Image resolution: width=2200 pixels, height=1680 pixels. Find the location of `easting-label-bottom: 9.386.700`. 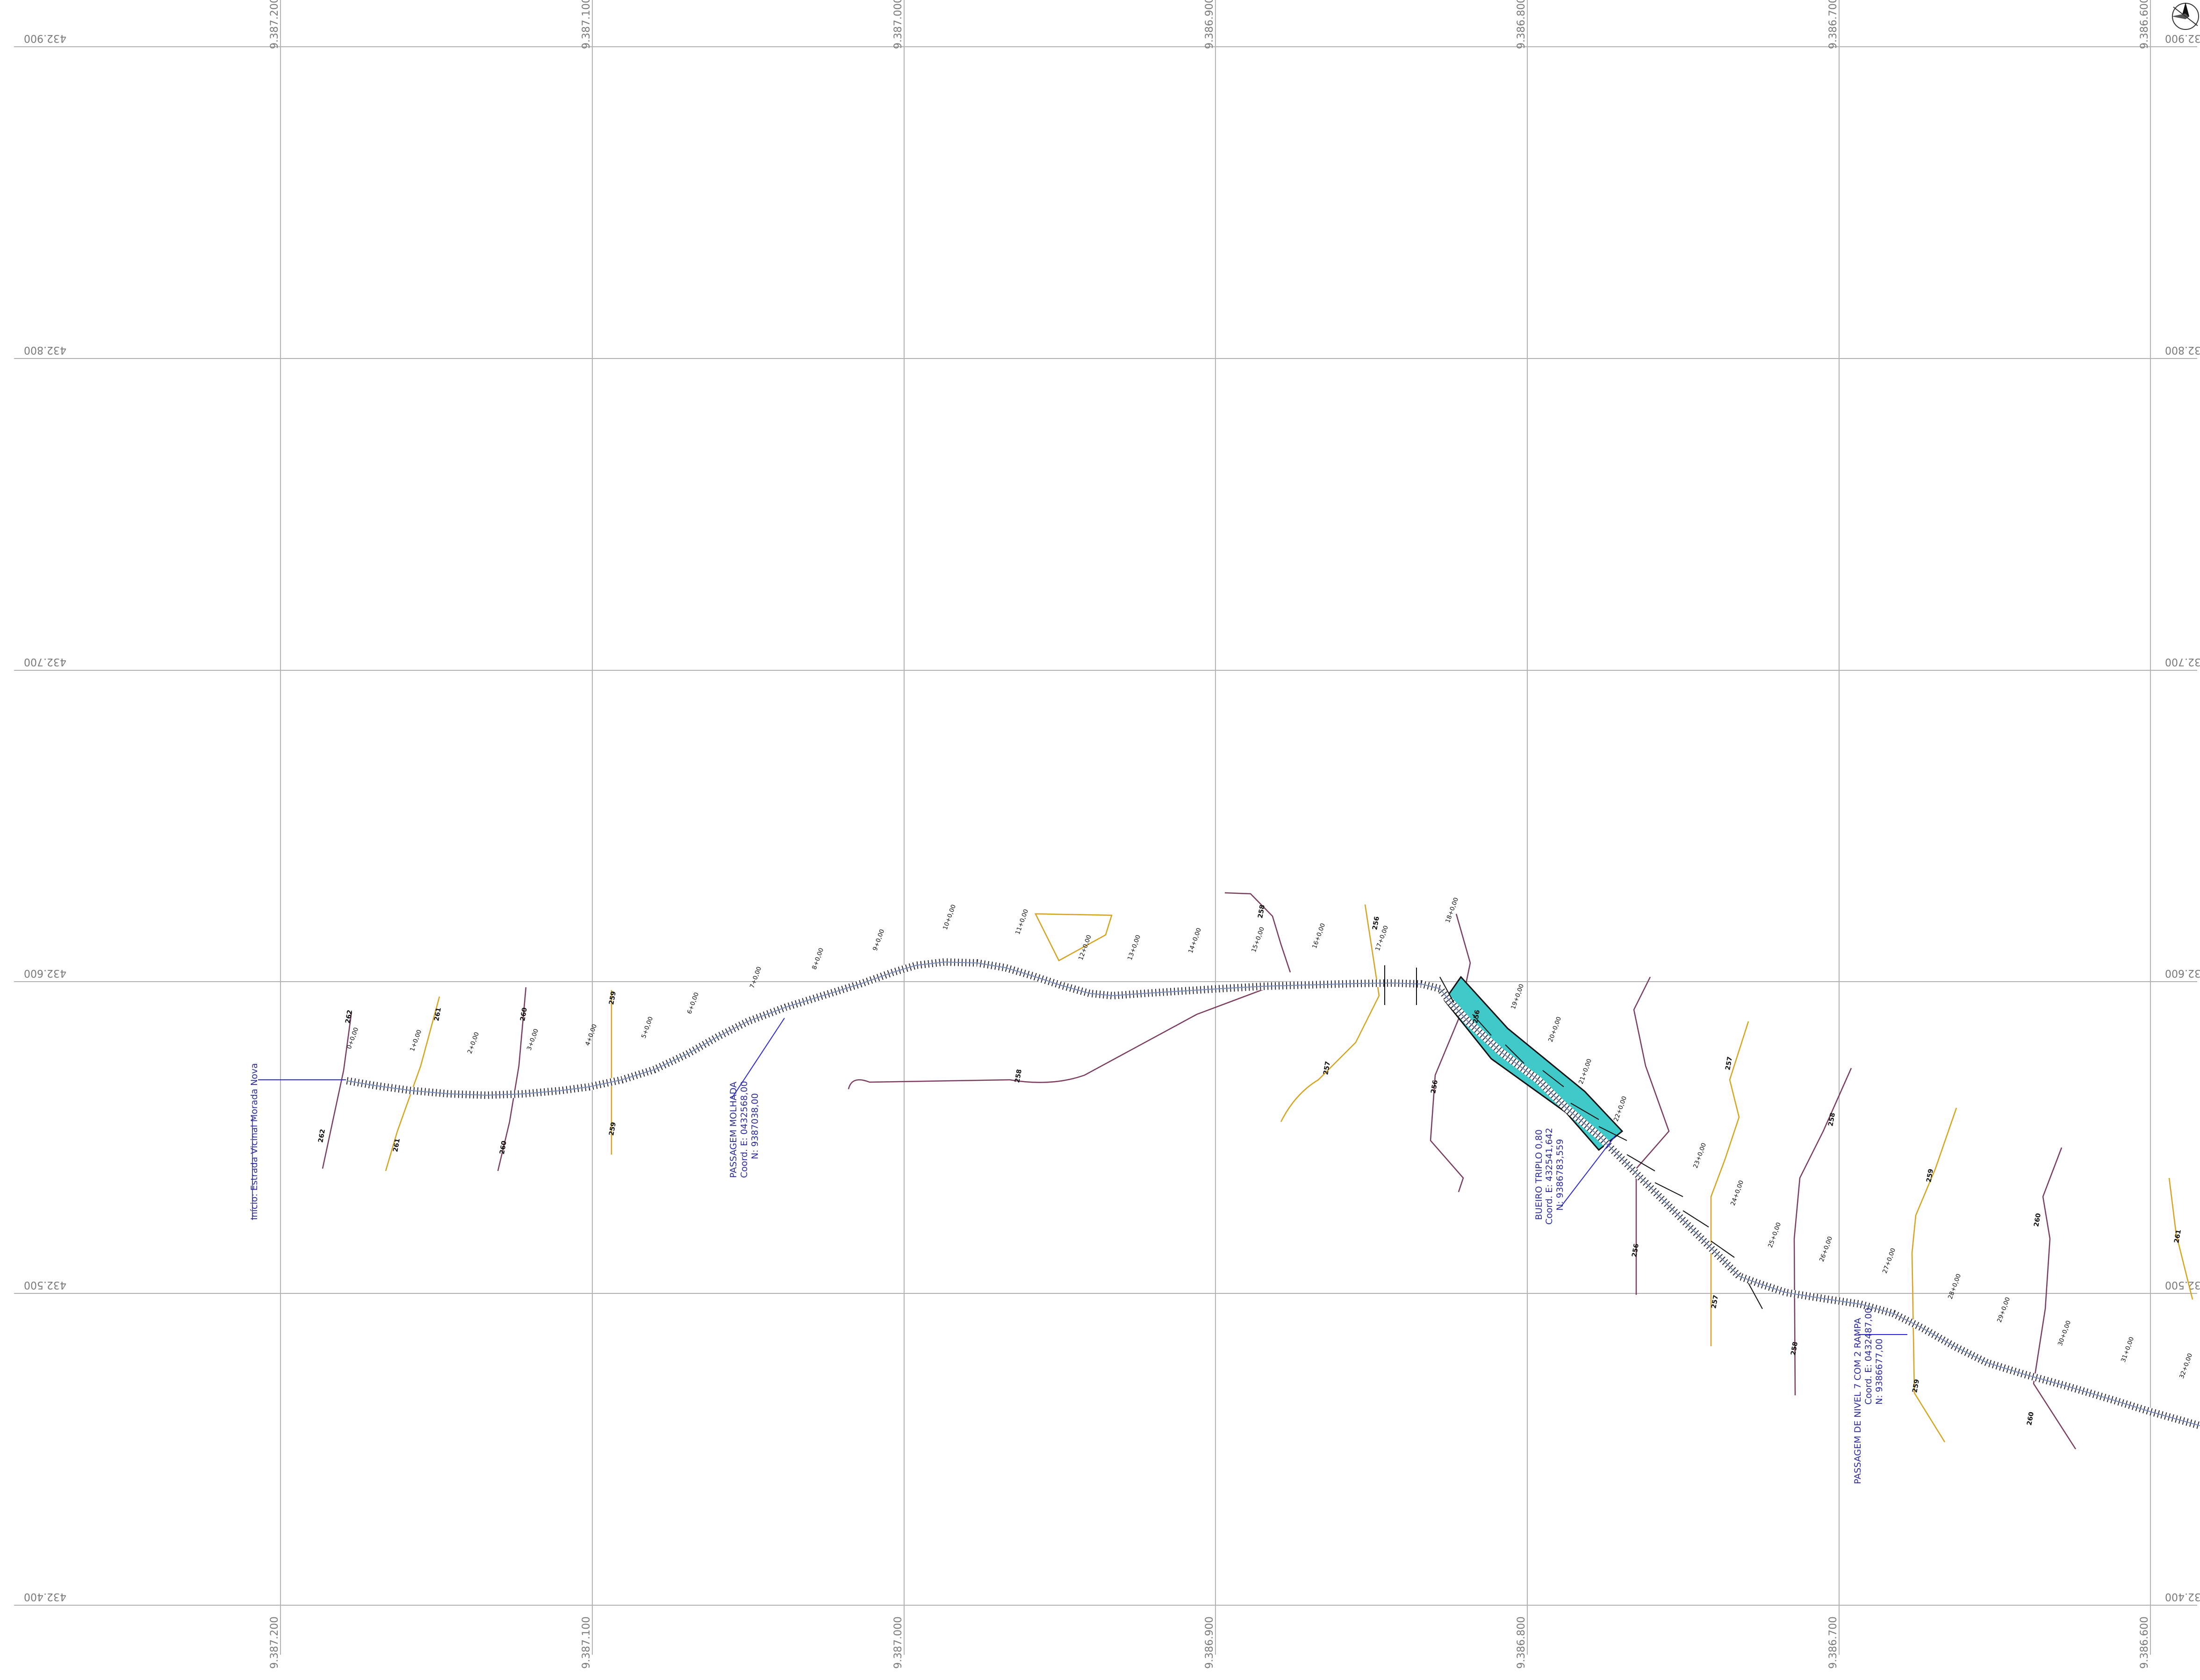

easting-label-bottom: 9.386.700 is located at coordinates (1833, 1642).